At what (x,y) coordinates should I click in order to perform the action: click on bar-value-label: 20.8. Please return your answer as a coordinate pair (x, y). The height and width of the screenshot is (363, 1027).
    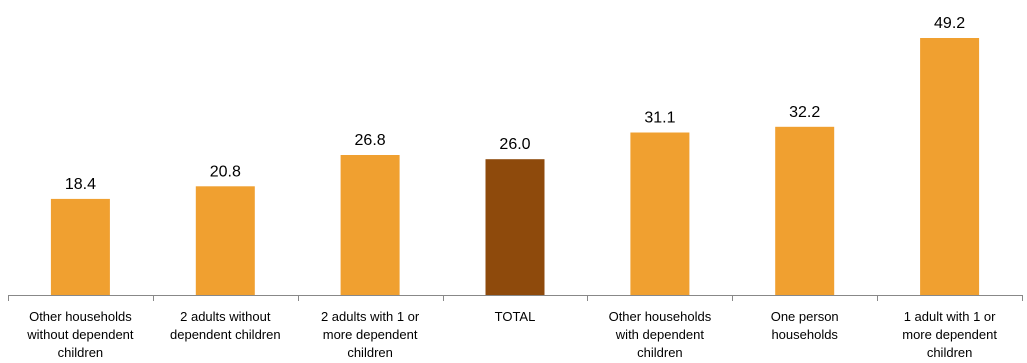
    Looking at the image, I should click on (225, 171).